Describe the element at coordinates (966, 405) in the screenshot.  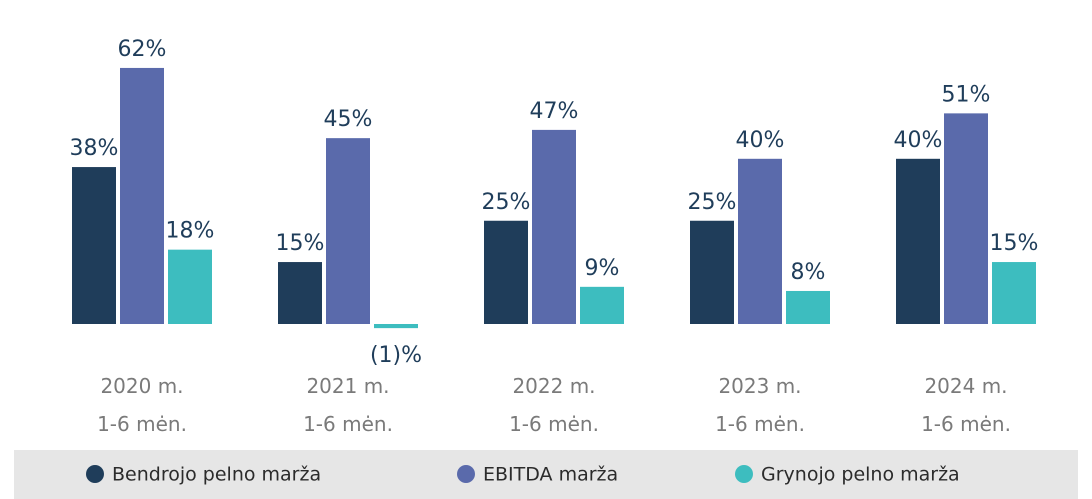
I see `x-tick-label: 2024 m. 1-6 mėn.` at that location.